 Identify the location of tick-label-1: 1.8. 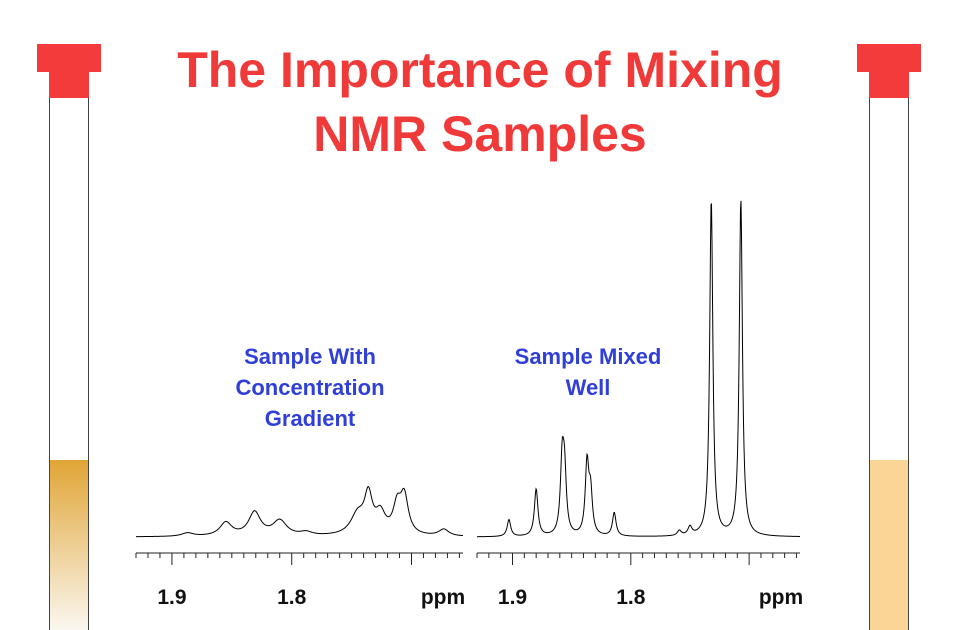
(292, 597).